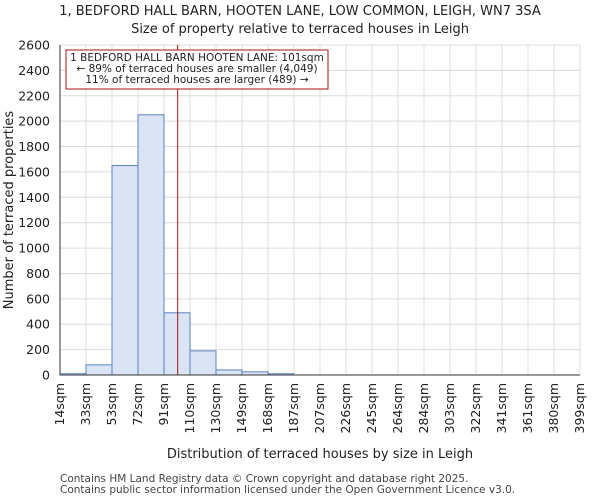 The width and height of the screenshot is (600, 500). Describe the element at coordinates (34, 197) in the screenshot. I see `y-tick-1400: 1400` at that location.